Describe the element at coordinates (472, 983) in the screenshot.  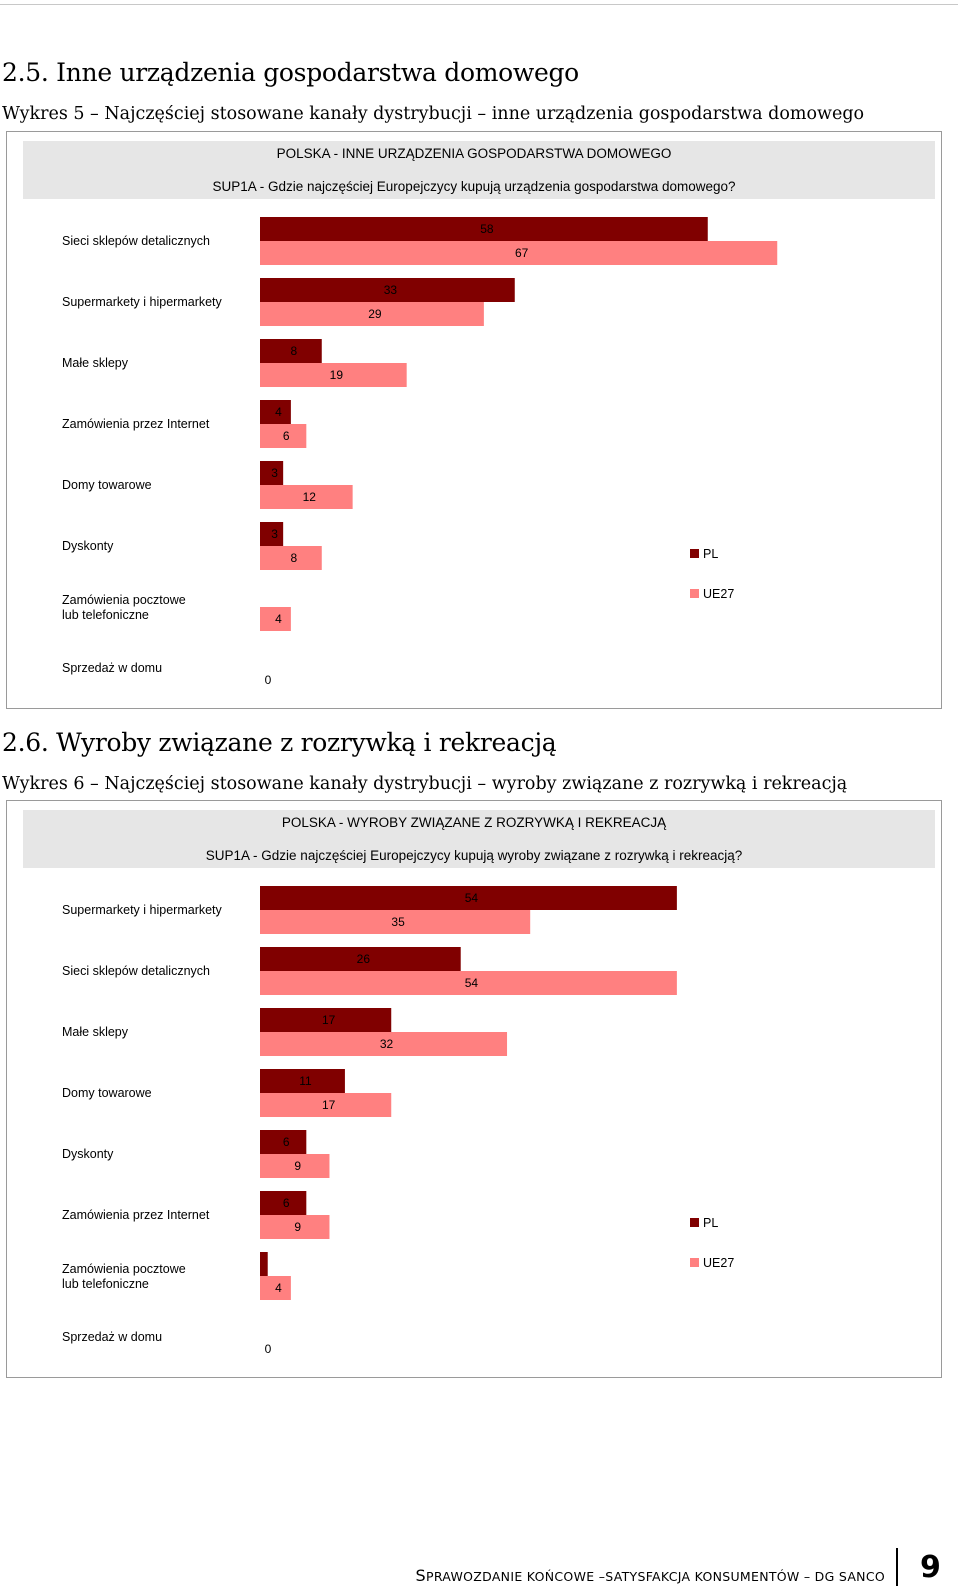
I see `data-label-ue27: 54` at that location.